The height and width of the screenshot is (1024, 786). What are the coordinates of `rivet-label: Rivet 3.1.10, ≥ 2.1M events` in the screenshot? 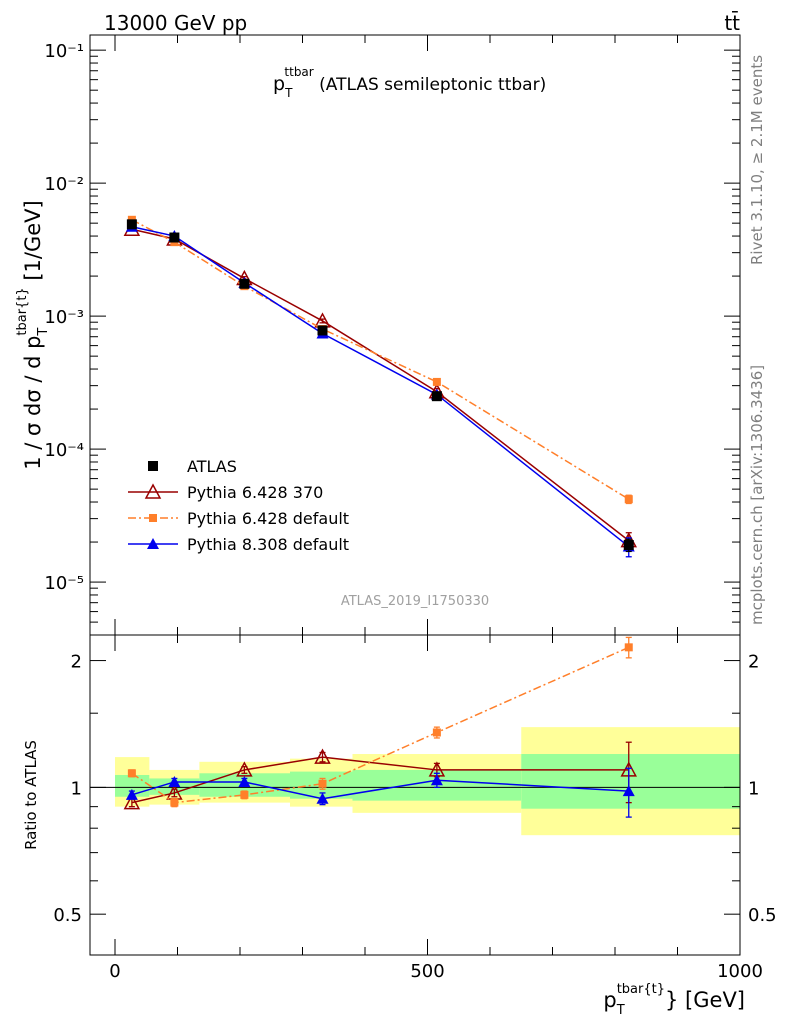 It's located at (757, 160).